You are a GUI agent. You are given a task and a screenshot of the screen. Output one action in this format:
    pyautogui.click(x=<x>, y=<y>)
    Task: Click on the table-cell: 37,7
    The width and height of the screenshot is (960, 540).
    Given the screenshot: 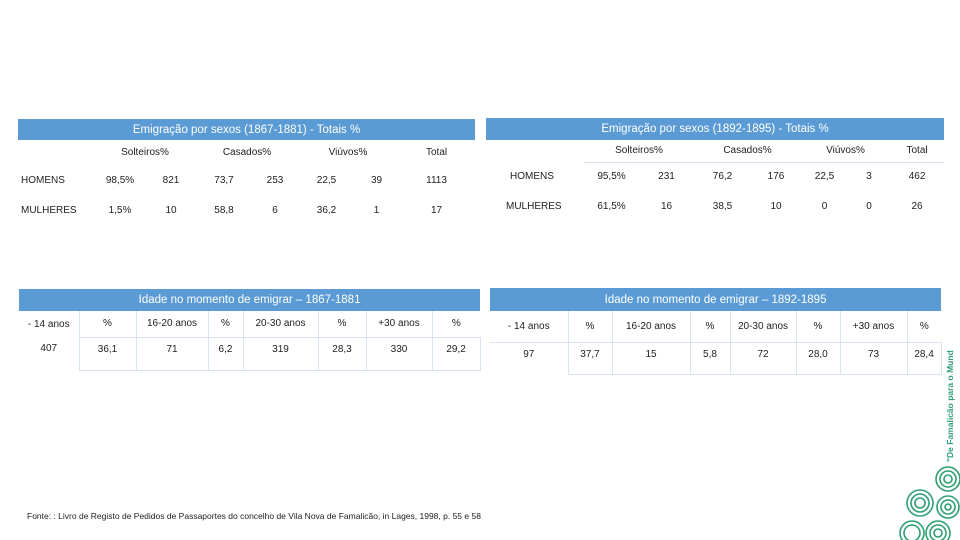 What is the action you would take?
    pyautogui.click(x=590, y=358)
    